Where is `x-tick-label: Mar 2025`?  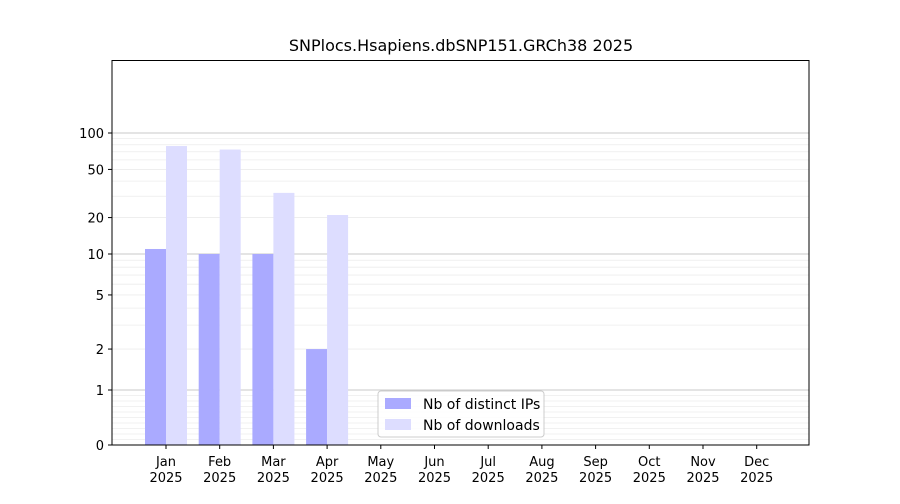 x-tick-label: Mar 2025 is located at coordinates (273, 470).